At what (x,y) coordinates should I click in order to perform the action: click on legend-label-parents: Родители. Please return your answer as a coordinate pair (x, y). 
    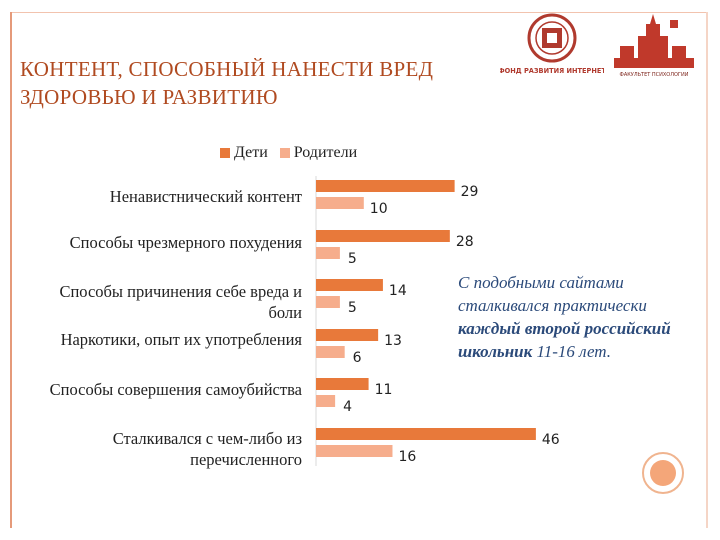
    Looking at the image, I should click on (325, 152).